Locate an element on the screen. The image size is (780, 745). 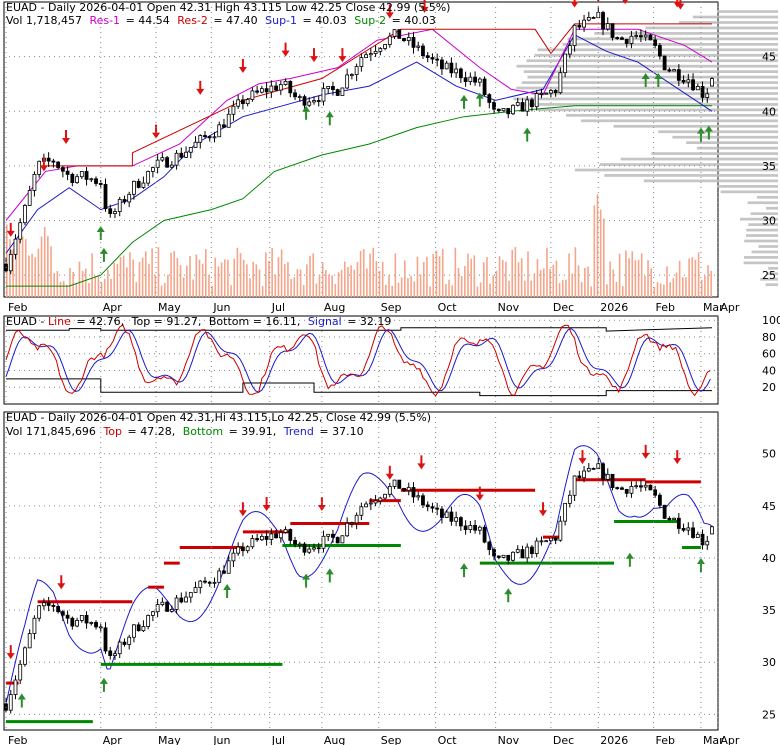
res1-value: = 44.54 is located at coordinates (148, 20).